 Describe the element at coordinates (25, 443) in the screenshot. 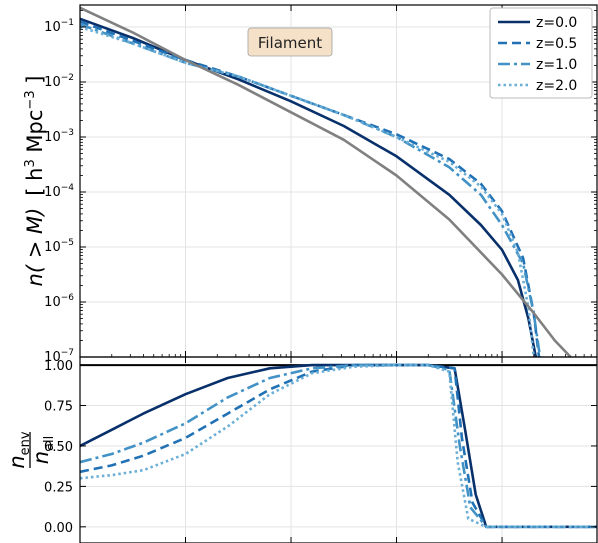

I see `ylabel-num-sub: env` at that location.